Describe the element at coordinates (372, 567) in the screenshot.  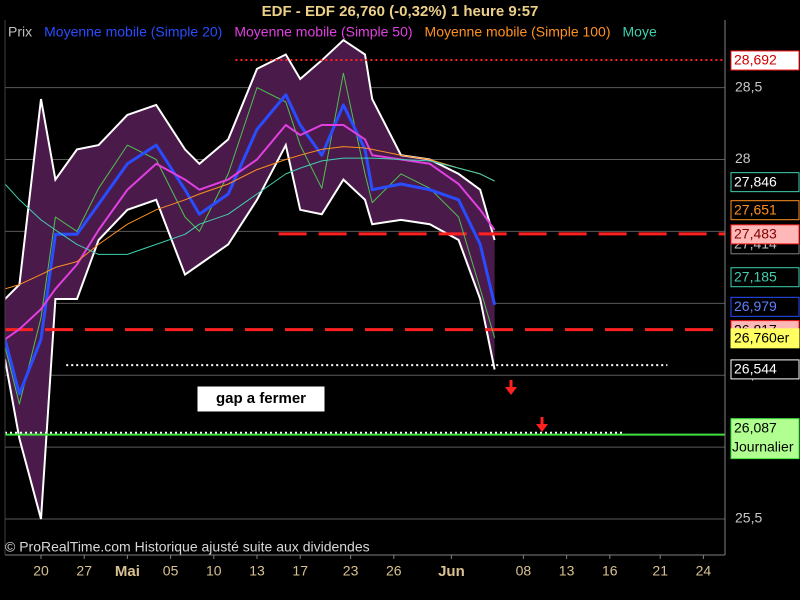
I see `x-axis: 20 27 Mai 05 10 13 17 23 26 Jun 08 13 16 21 24` at that location.